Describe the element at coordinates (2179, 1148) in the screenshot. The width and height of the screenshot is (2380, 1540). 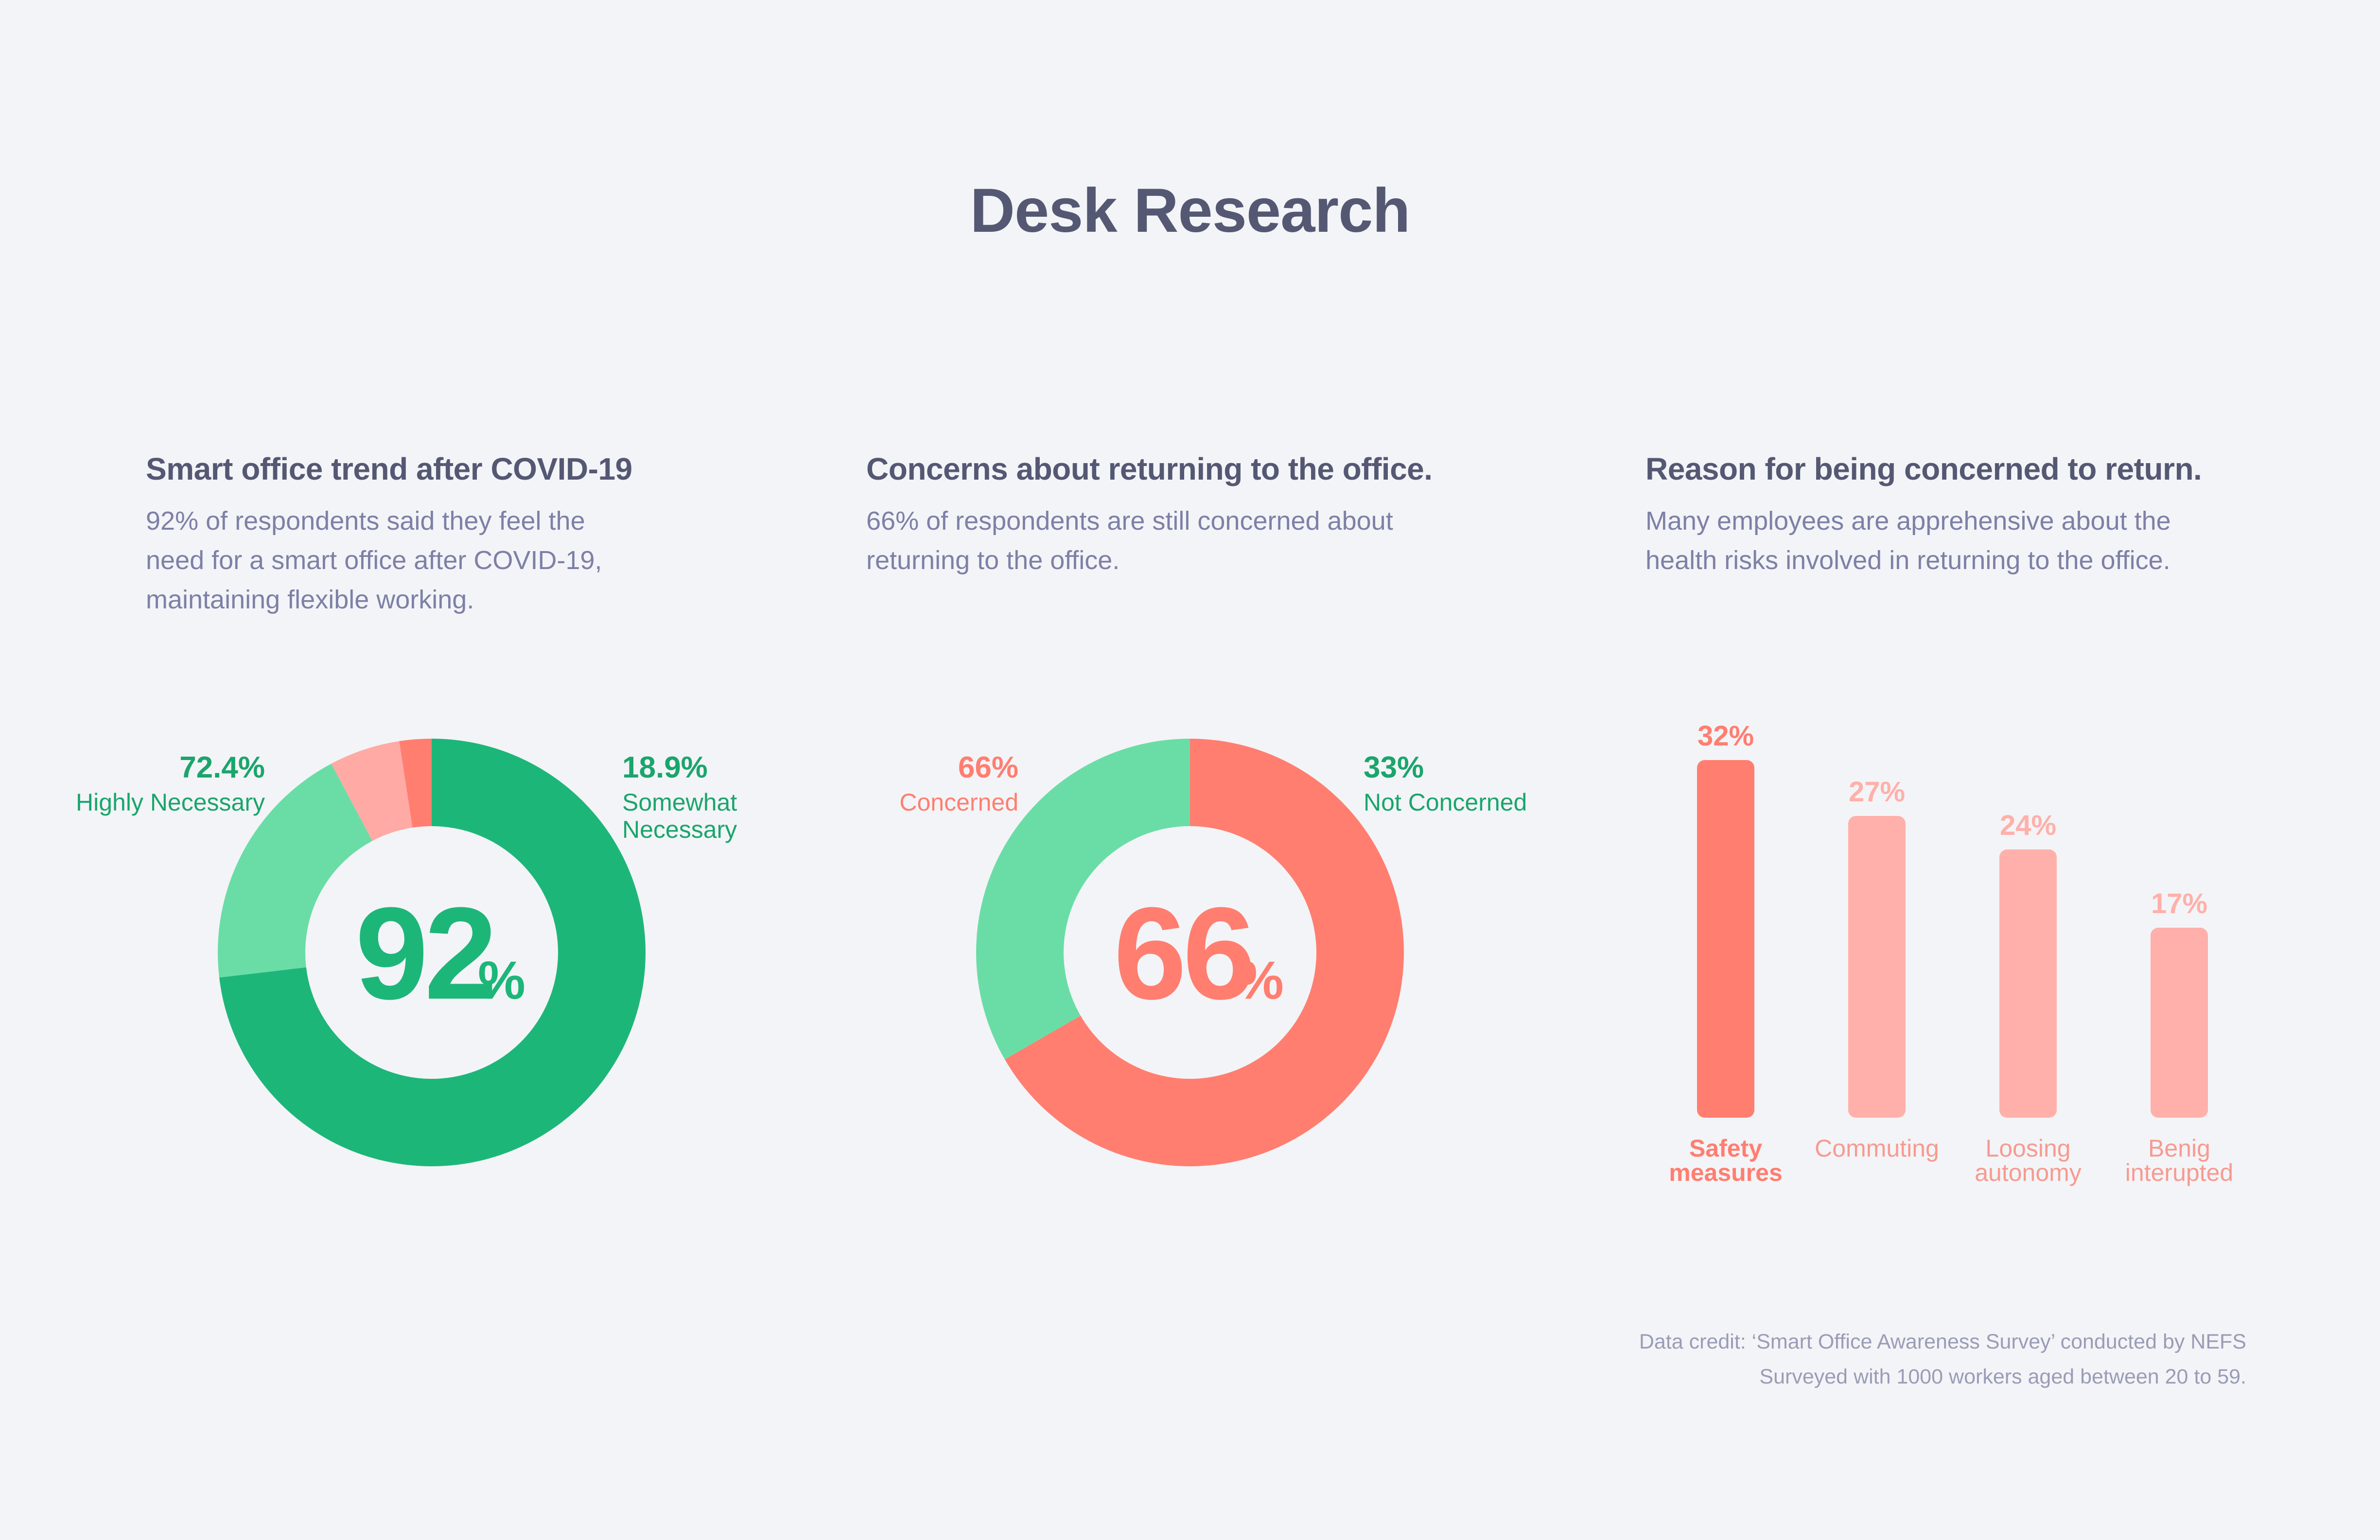
I see `bar-category-label: Benig` at that location.